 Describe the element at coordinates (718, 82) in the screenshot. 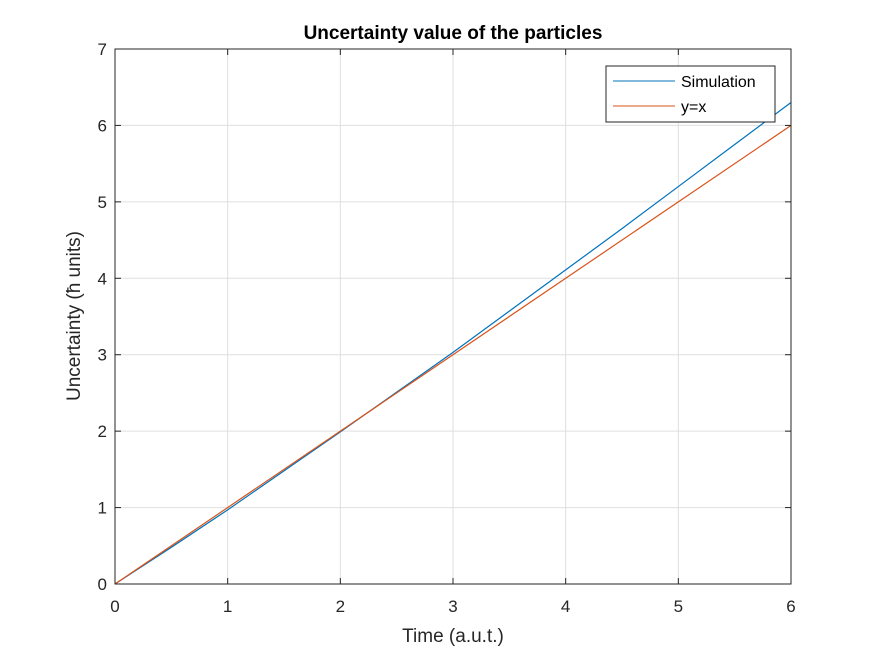

I see `legend-label-simulation: Simulation` at that location.